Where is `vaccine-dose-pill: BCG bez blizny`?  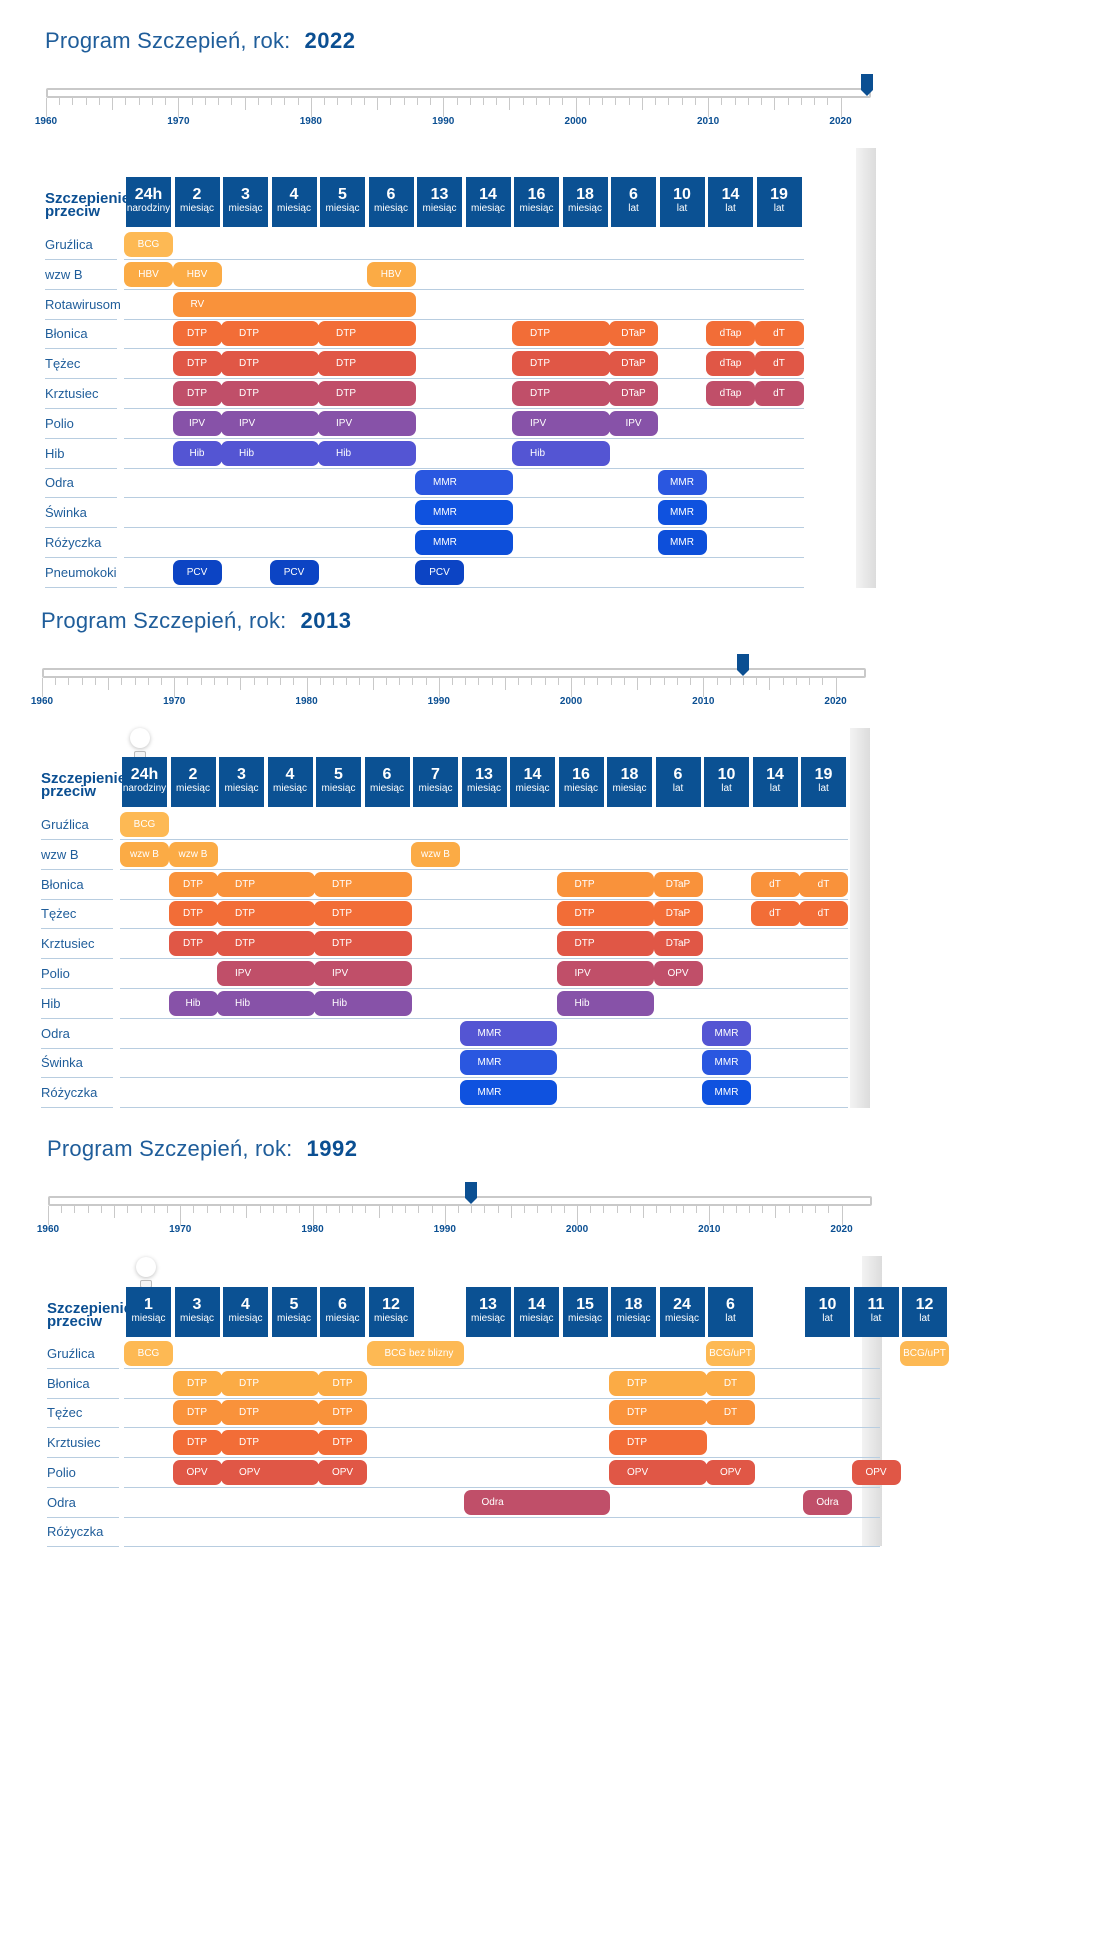
vaccine-dose-pill: BCG bez blizny is located at coordinates (415, 1353).